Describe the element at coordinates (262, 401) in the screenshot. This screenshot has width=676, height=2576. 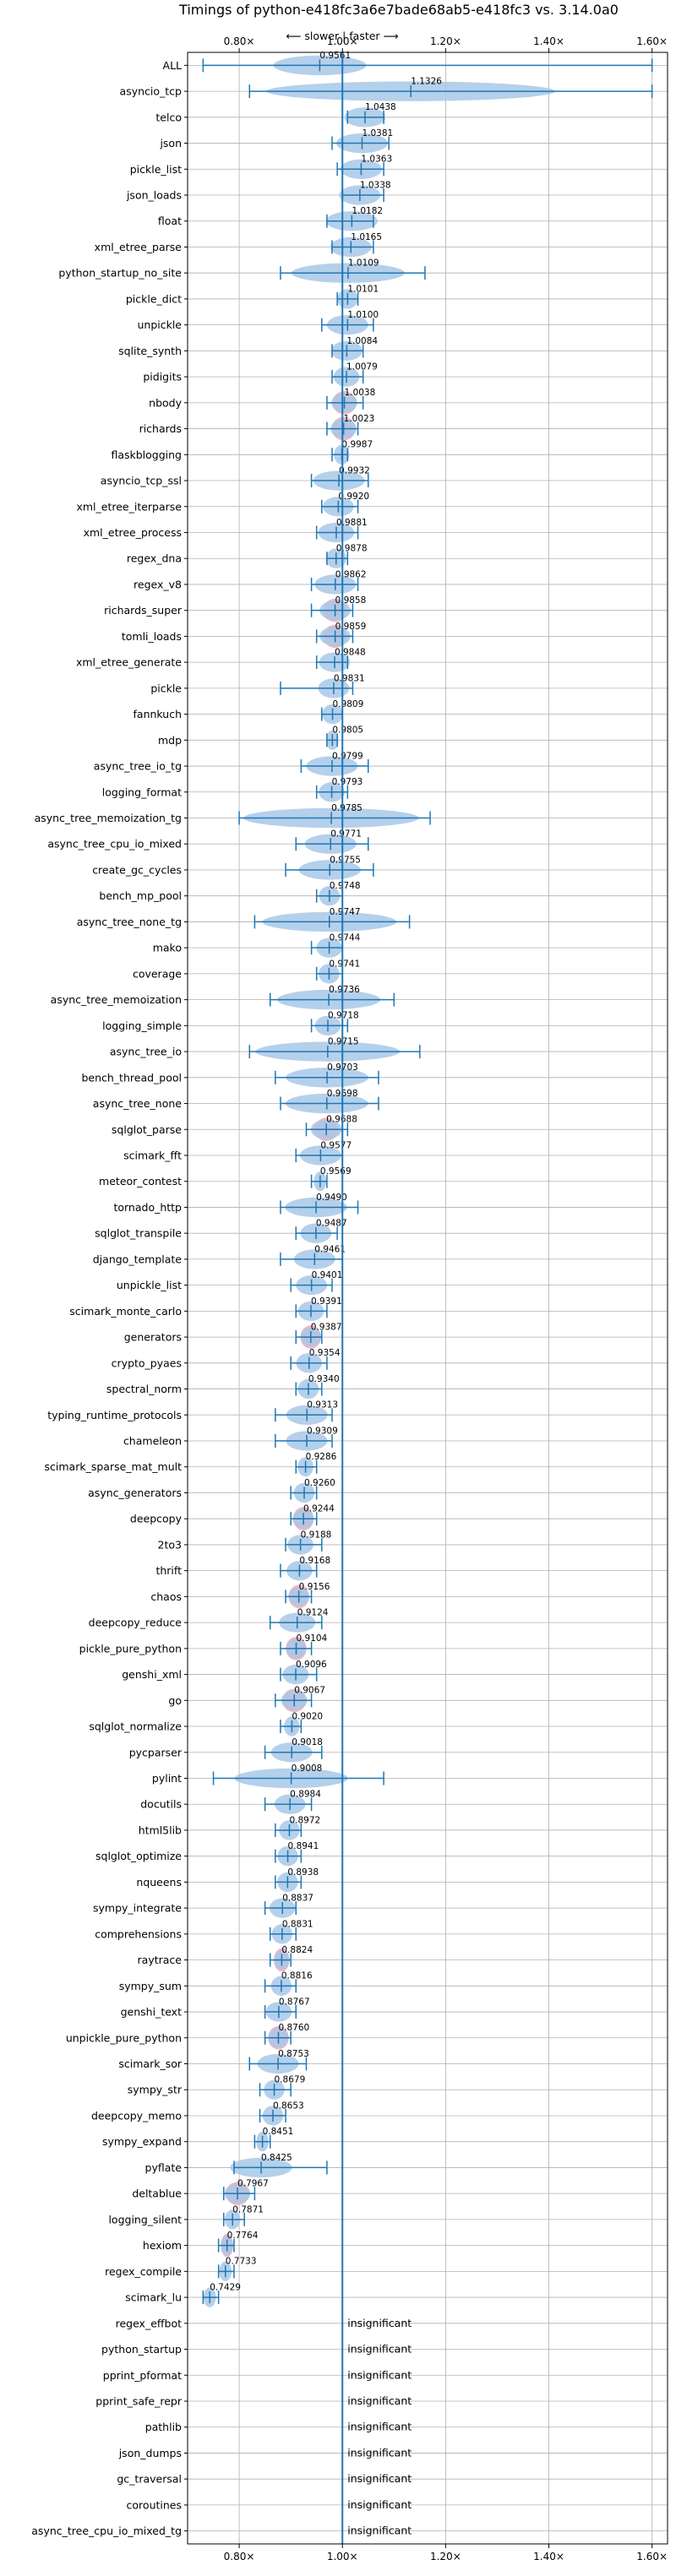
I see `benchmark-row-nbody: nbody 1.0038` at that location.